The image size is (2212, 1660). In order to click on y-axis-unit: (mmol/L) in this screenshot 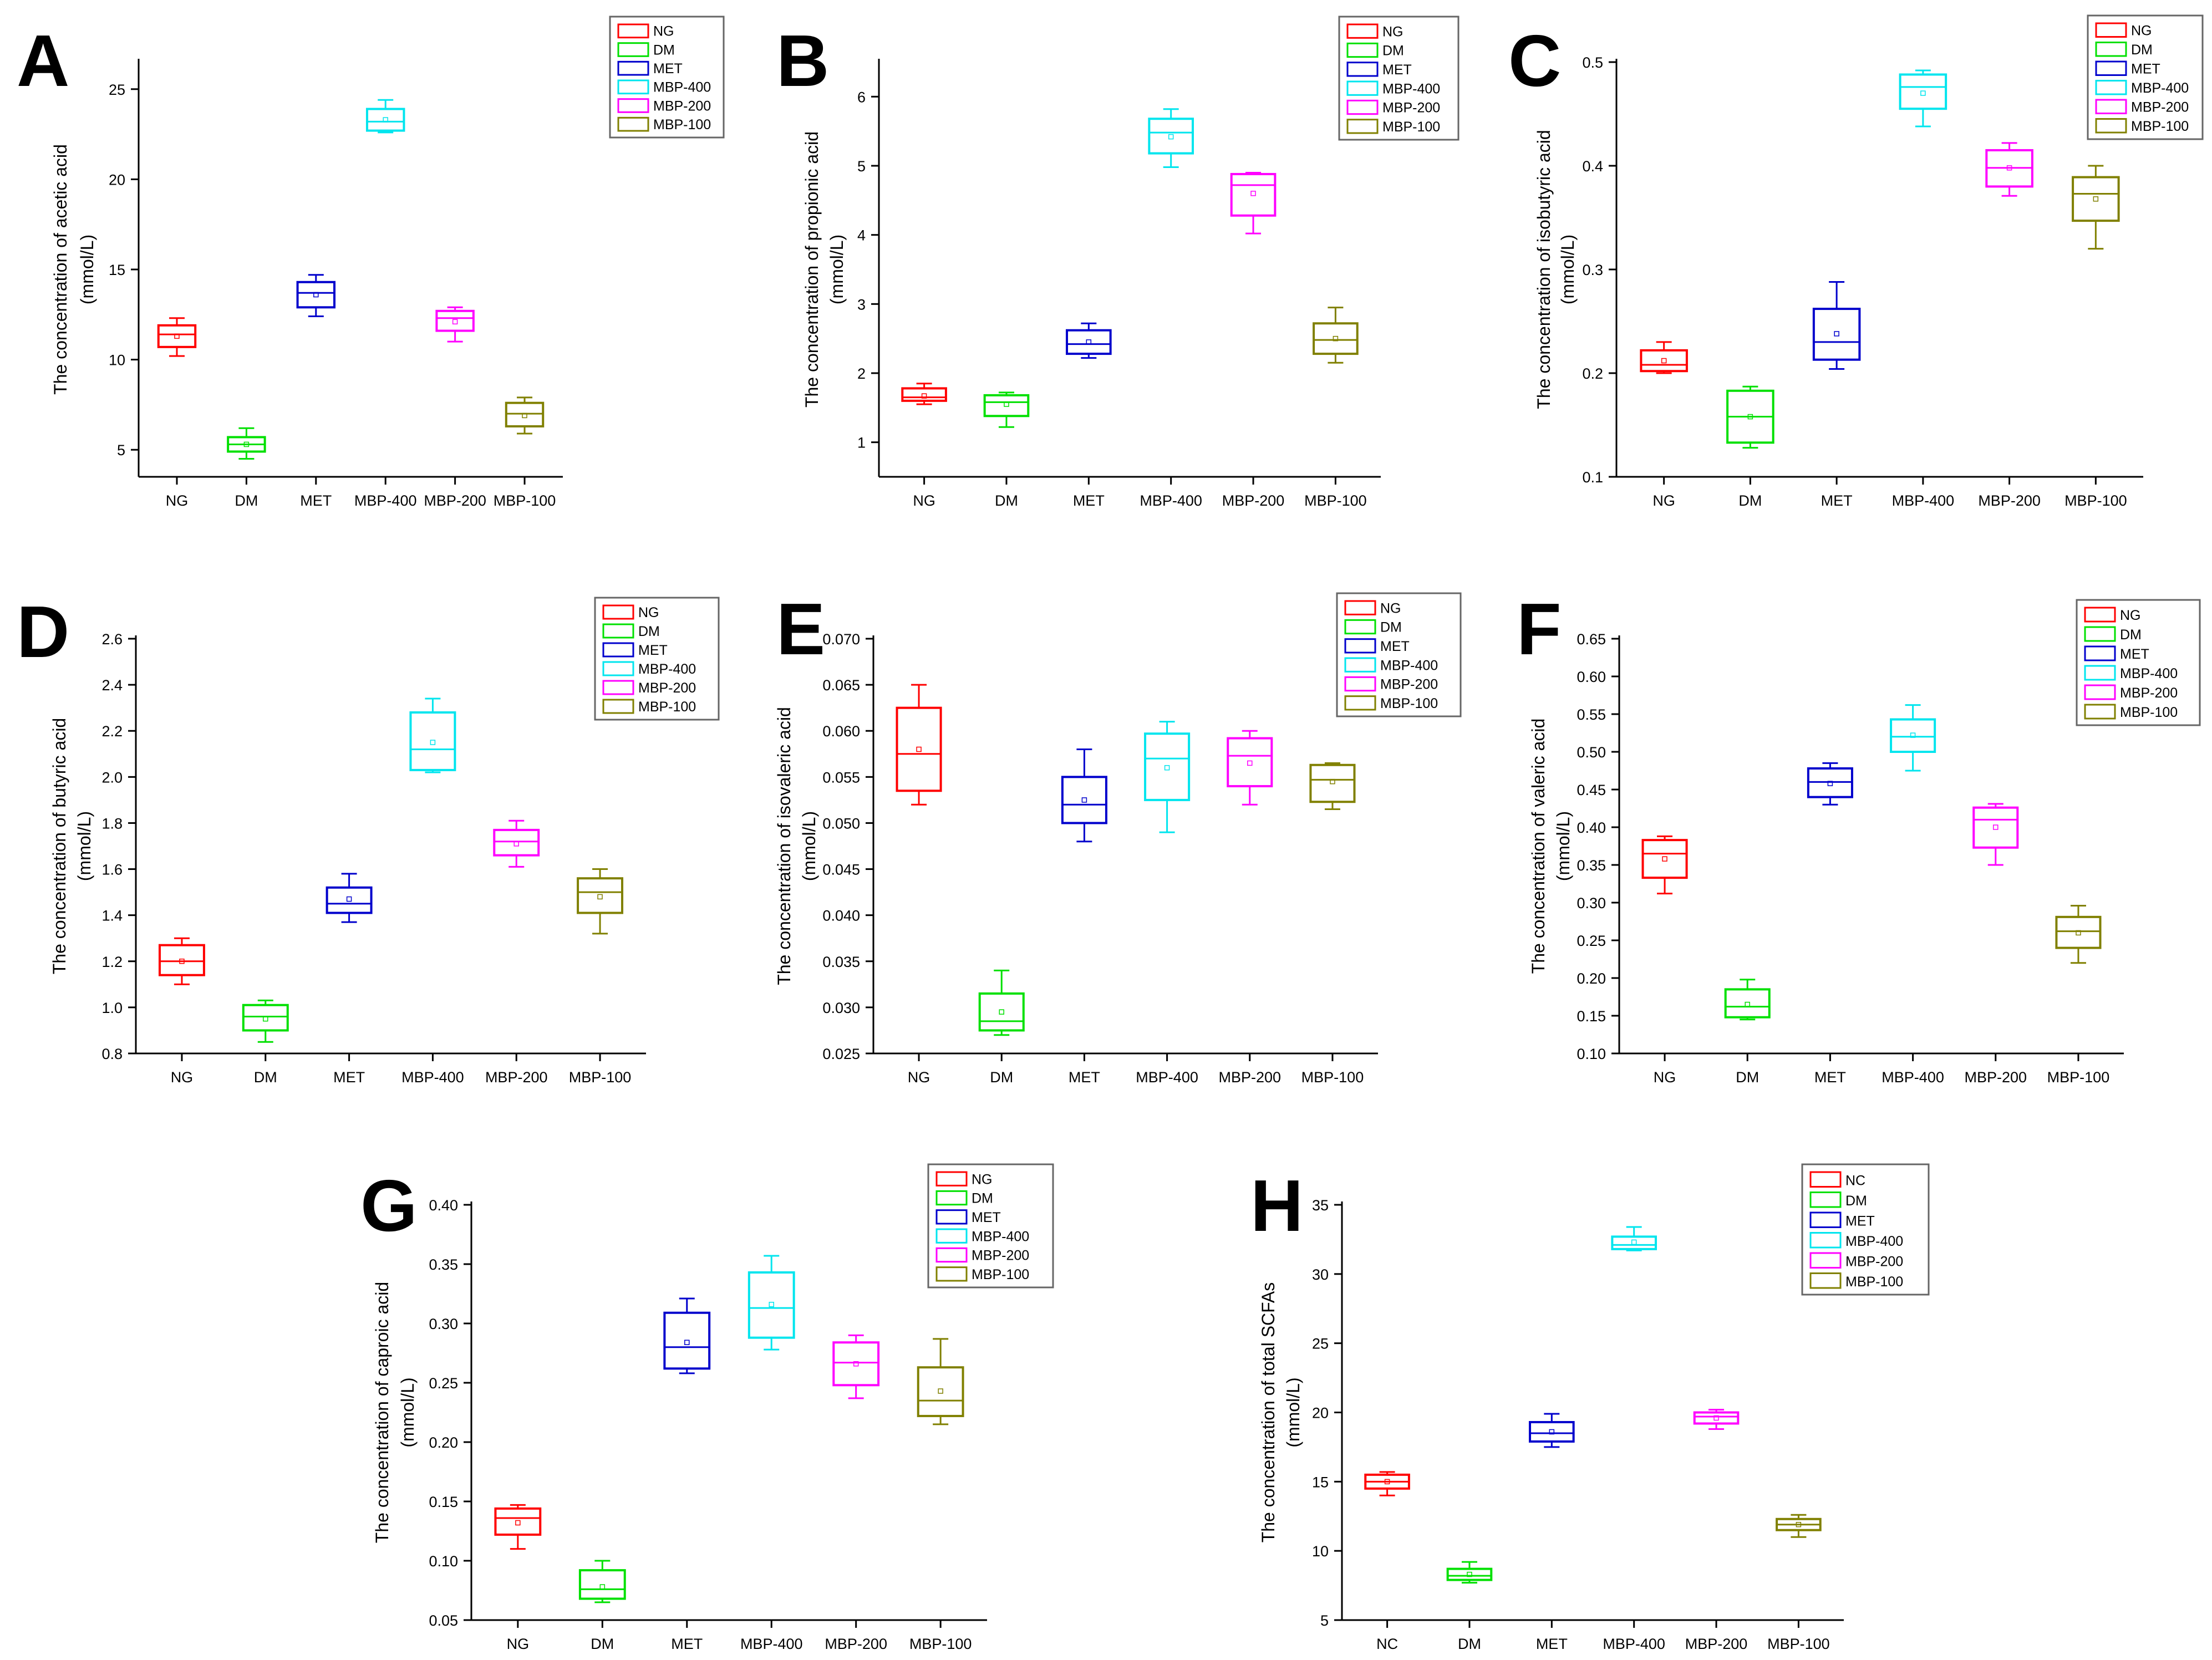, I will do `click(1293, 1412)`.